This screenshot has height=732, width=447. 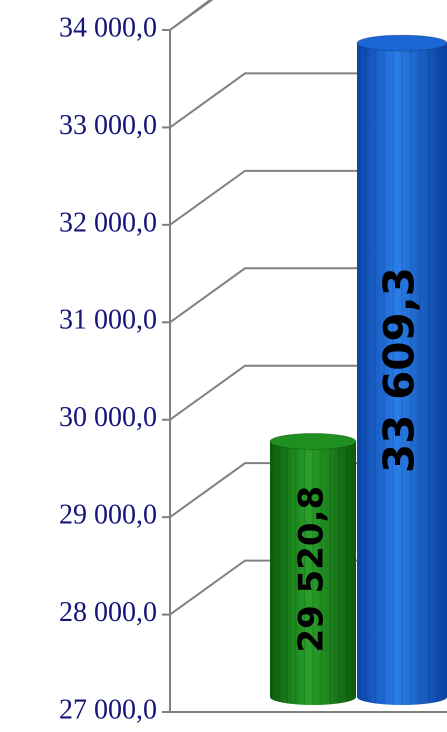 I want to click on value-label: 29 520,8, so click(x=312, y=569).